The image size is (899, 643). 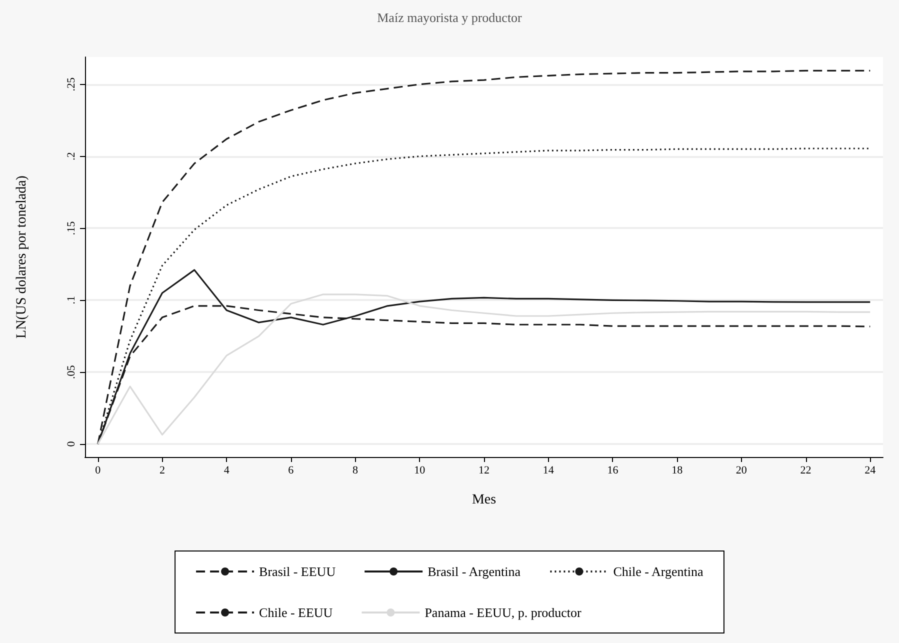 What do you see at coordinates (72, 156) in the screenshot?
I see `y-tick-label: .2` at bounding box center [72, 156].